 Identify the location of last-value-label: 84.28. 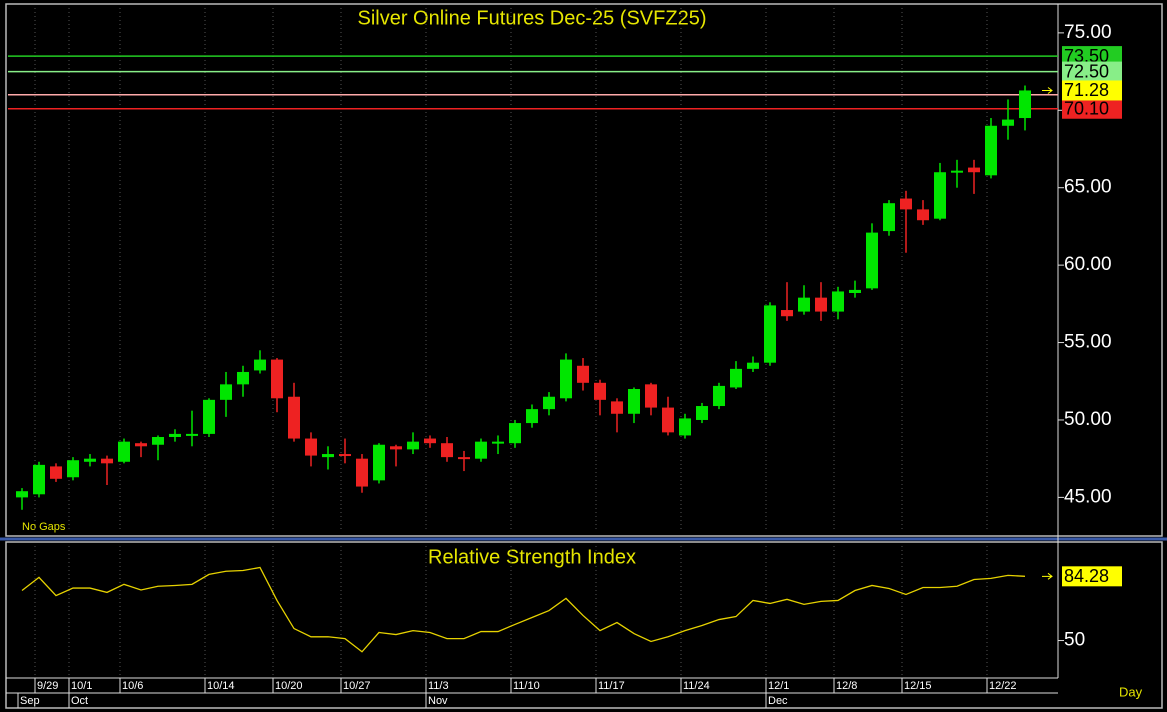
(1086, 576).